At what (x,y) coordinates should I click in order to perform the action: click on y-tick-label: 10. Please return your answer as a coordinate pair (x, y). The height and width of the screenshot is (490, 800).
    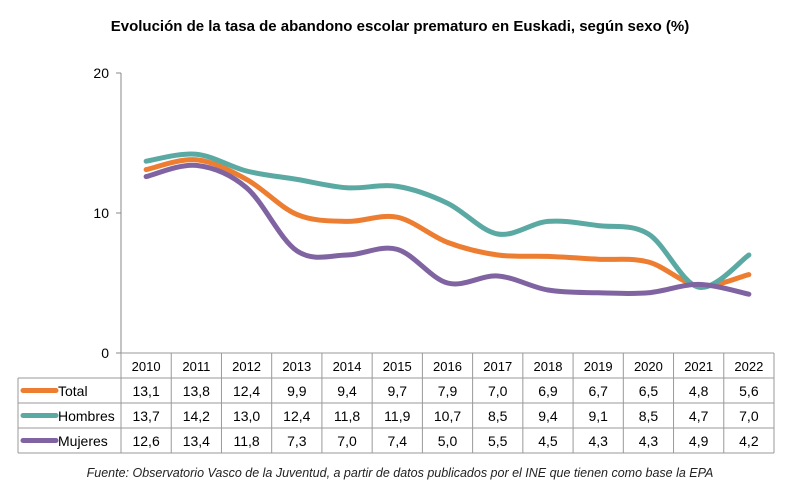
    Looking at the image, I should click on (101, 213).